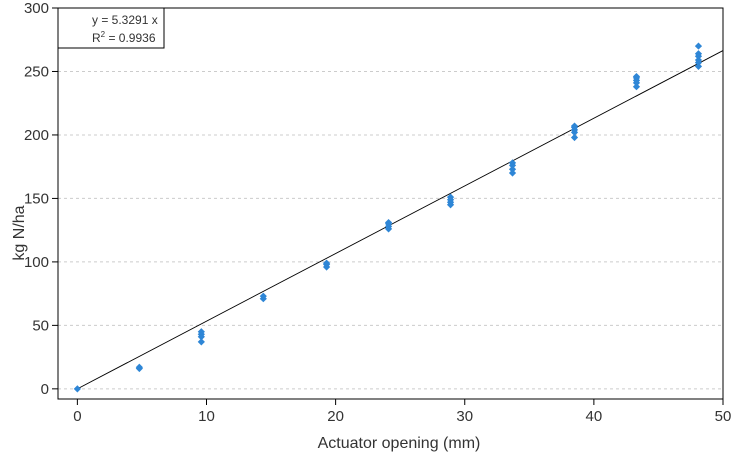 Image resolution: width=734 pixels, height=459 pixels. What do you see at coordinates (594, 416) in the screenshot?
I see `x-tick-label: 40` at bounding box center [594, 416].